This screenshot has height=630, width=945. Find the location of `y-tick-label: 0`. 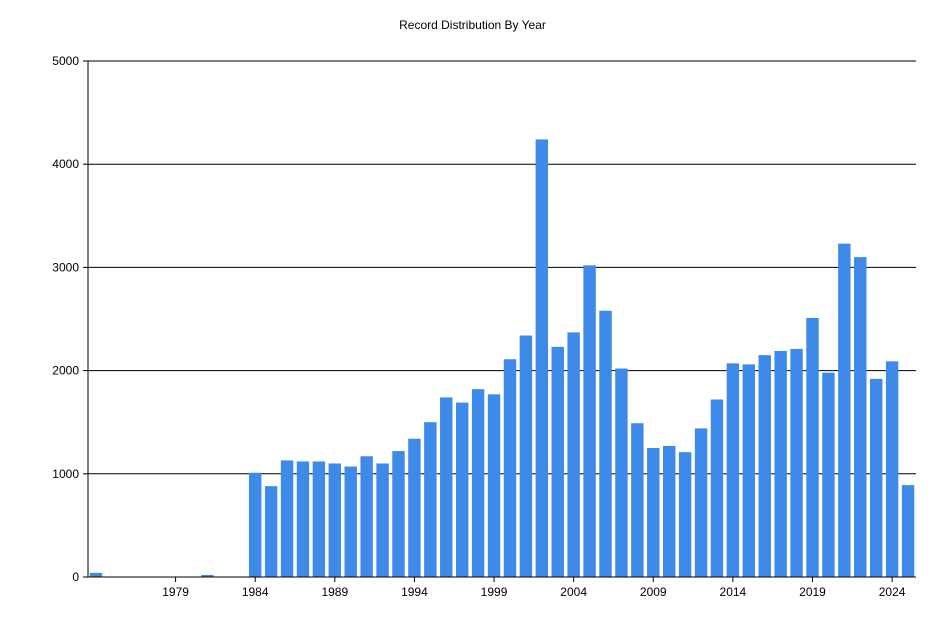

y-tick-label: 0 is located at coordinates (75, 577).